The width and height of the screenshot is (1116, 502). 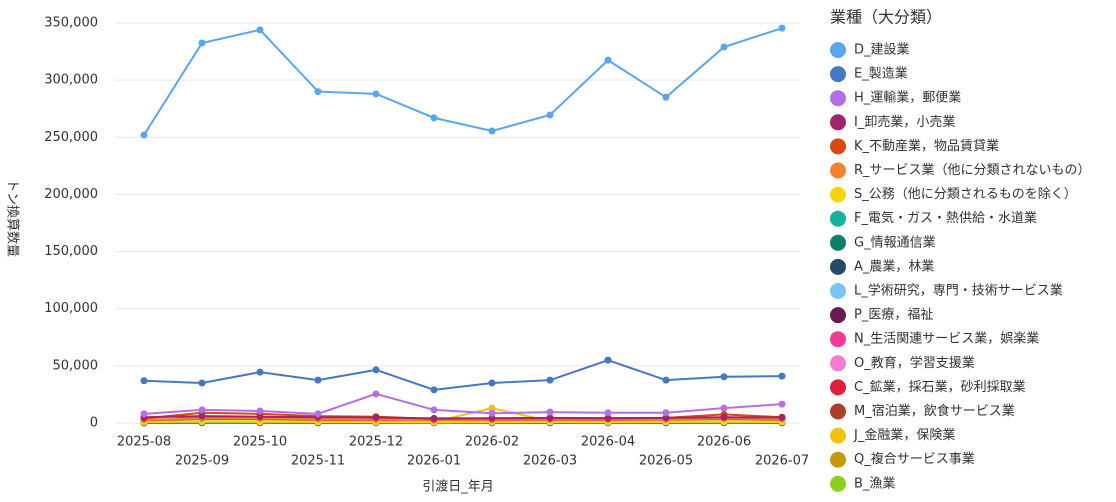 I want to click on y-tick-label: 100,000, so click(x=71, y=308).